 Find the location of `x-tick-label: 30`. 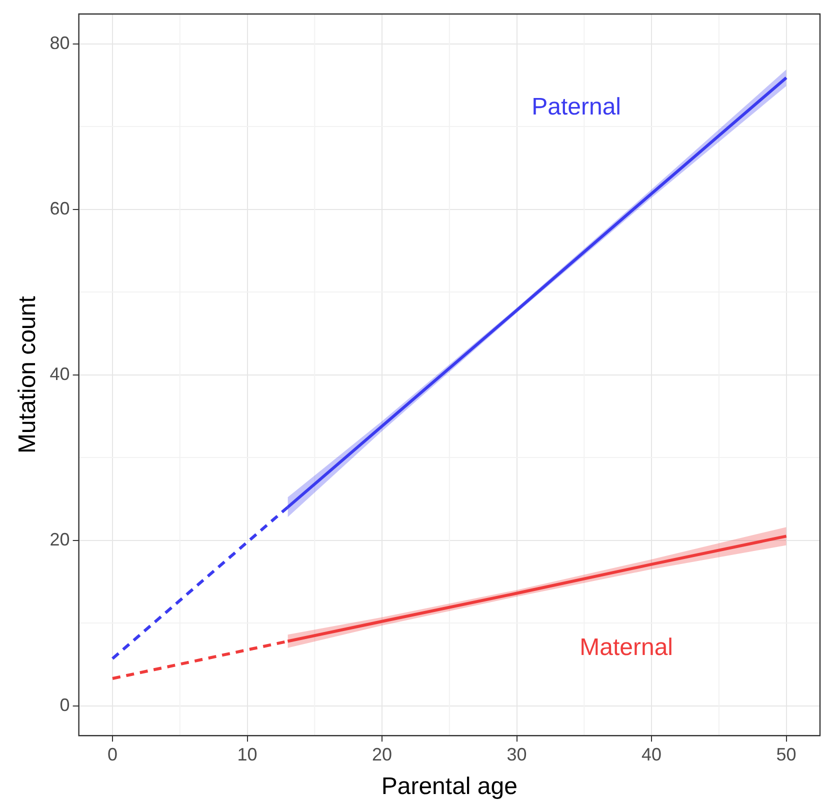

x-tick-label: 30 is located at coordinates (516, 754).